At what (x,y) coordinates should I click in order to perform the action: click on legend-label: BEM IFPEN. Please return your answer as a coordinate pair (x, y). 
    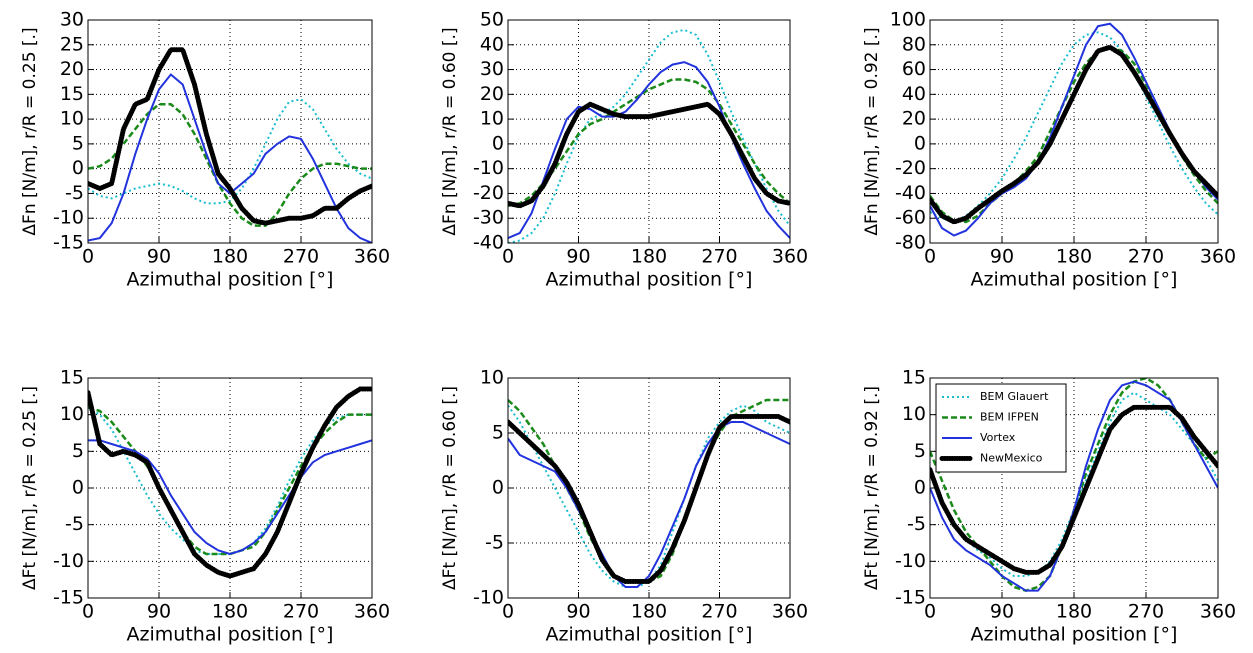
    Looking at the image, I should click on (1009, 417).